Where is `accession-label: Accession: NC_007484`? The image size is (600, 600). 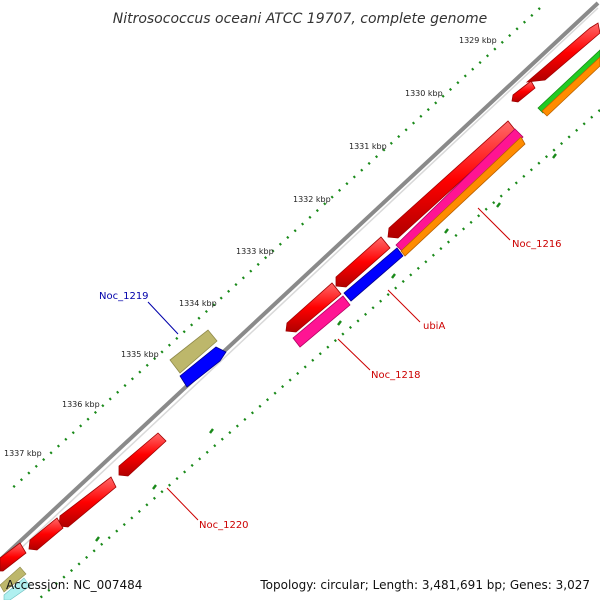
accession-label: Accession: NC_007484 is located at coordinates (74, 585).